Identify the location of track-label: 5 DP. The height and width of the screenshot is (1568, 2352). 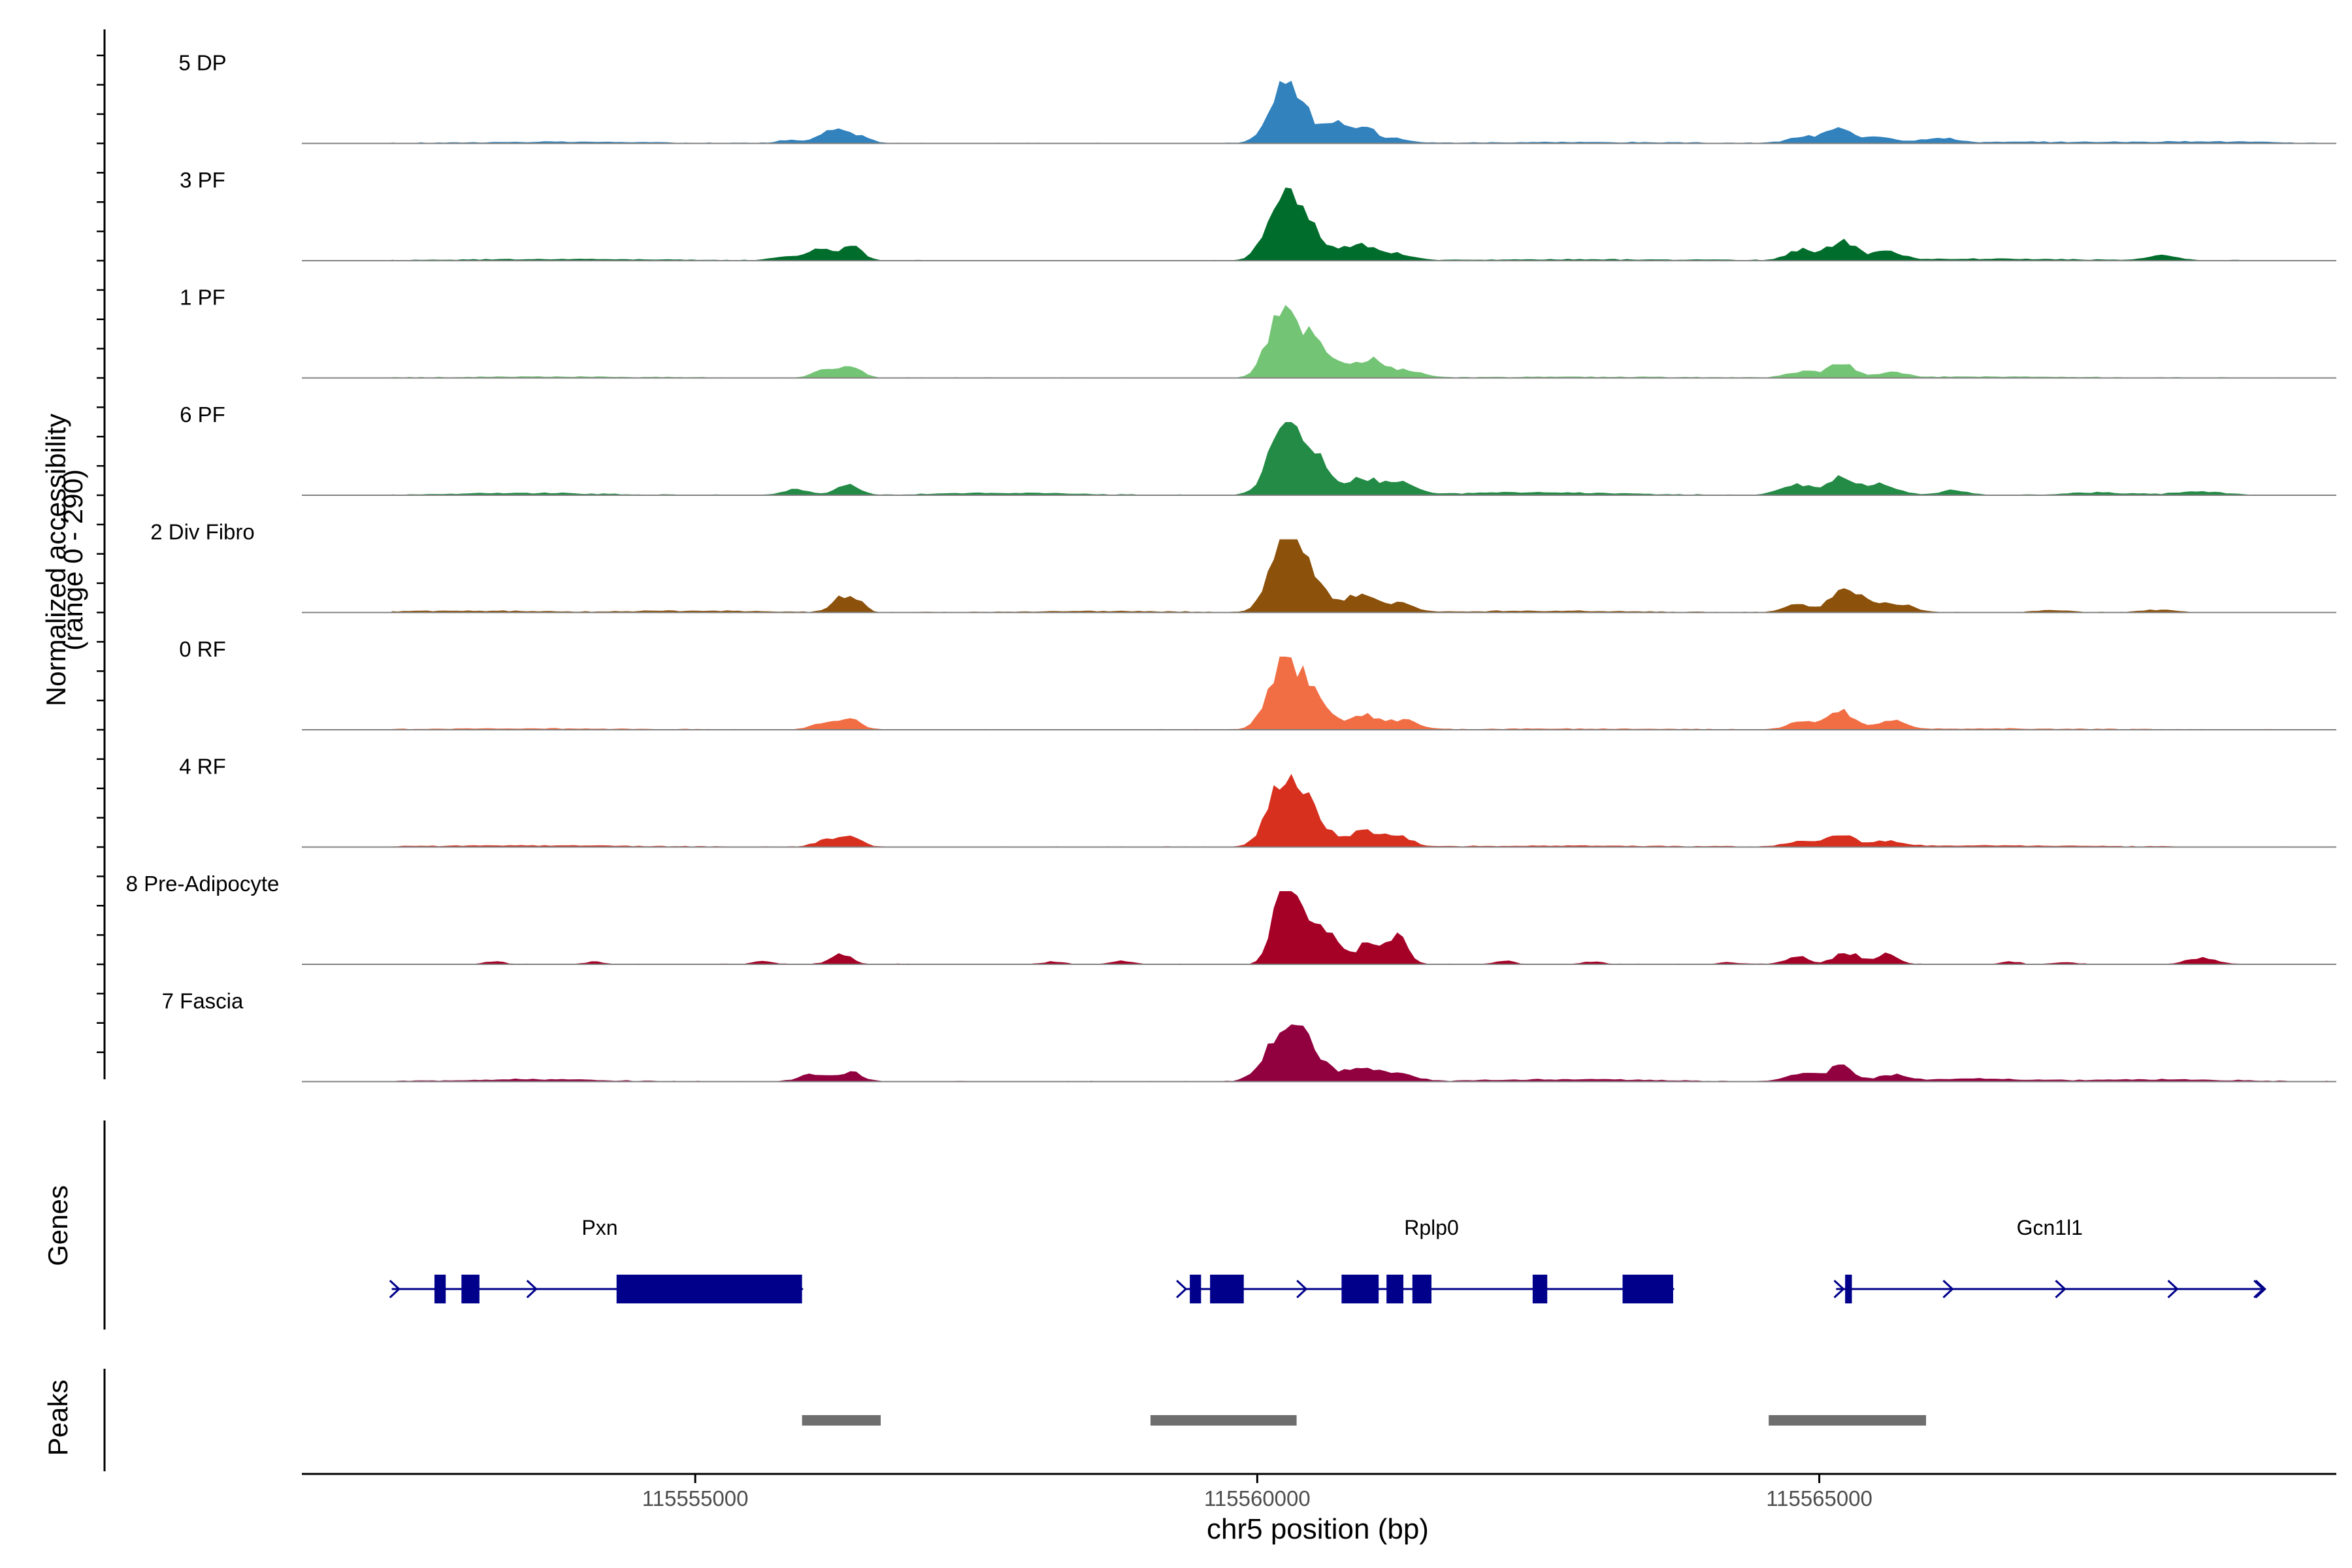
(202, 63).